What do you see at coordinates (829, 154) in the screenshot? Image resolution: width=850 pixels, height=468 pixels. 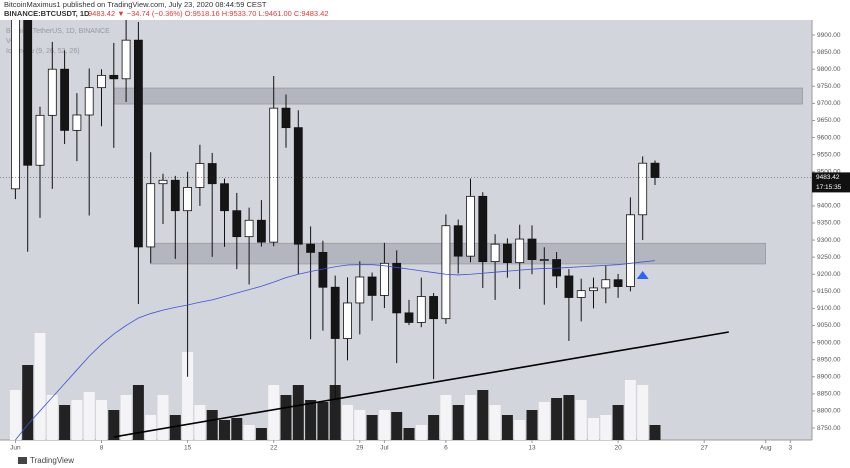 I see `y-tick-label: 9550.00` at bounding box center [829, 154].